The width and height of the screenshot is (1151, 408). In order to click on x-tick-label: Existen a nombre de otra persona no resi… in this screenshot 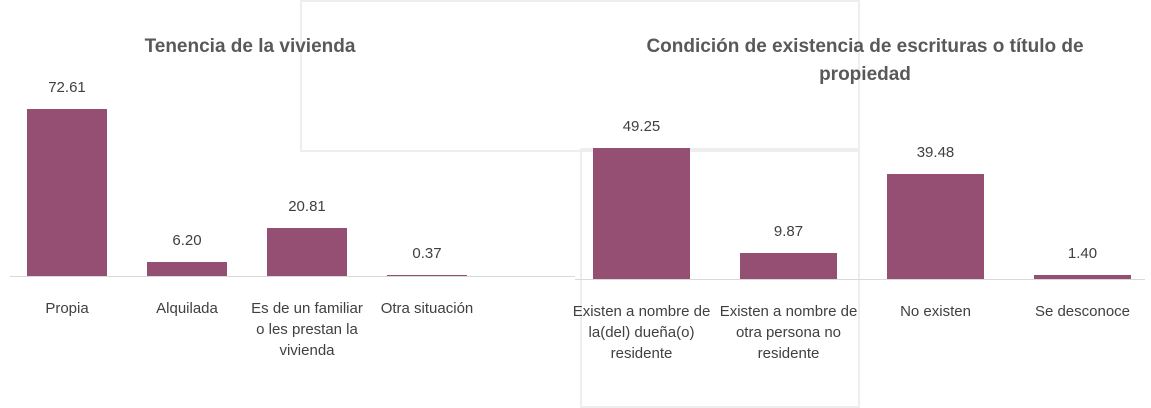, I will do `click(789, 332)`.